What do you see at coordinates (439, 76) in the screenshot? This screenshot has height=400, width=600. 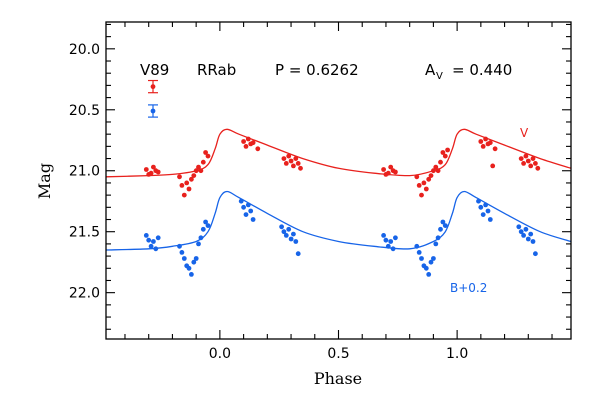 I see `amplitude-subscript: V` at bounding box center [439, 76].